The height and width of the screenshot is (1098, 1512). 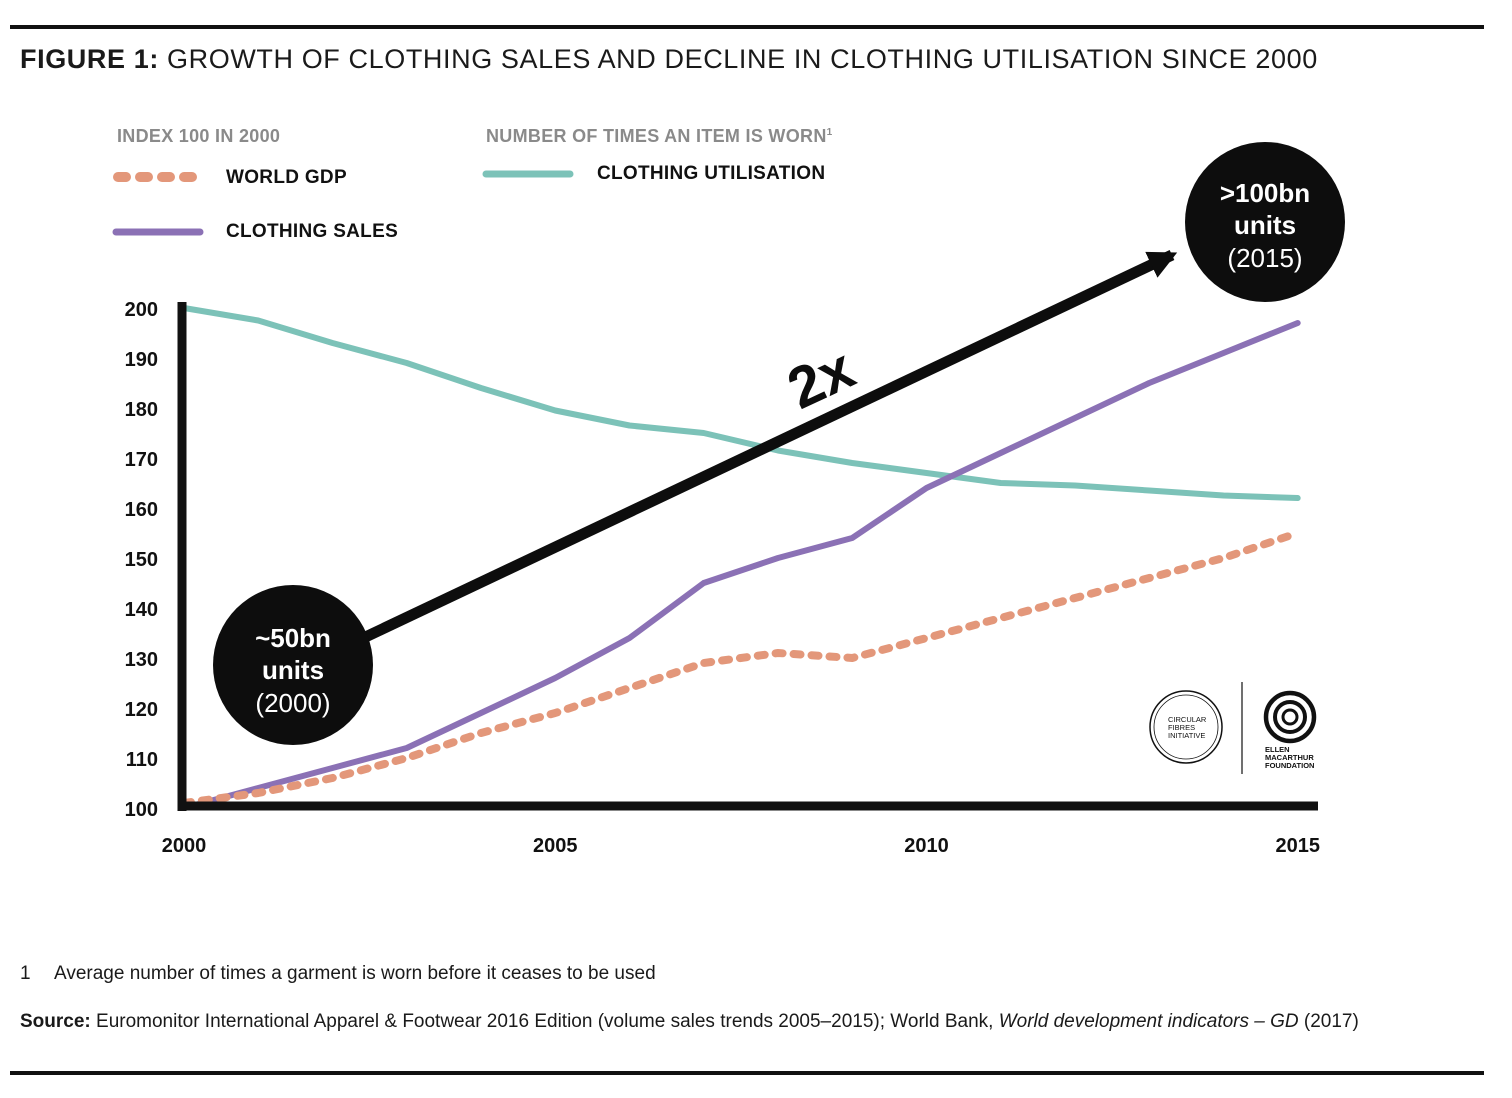 I want to click on annotation-end-circle, so click(x=1265, y=222).